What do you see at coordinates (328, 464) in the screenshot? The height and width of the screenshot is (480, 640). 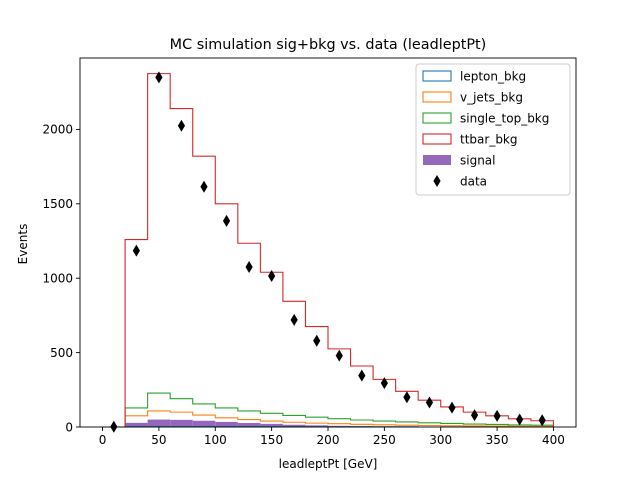 I see `x-axis-label: leadleptPt [GeV]` at bounding box center [328, 464].